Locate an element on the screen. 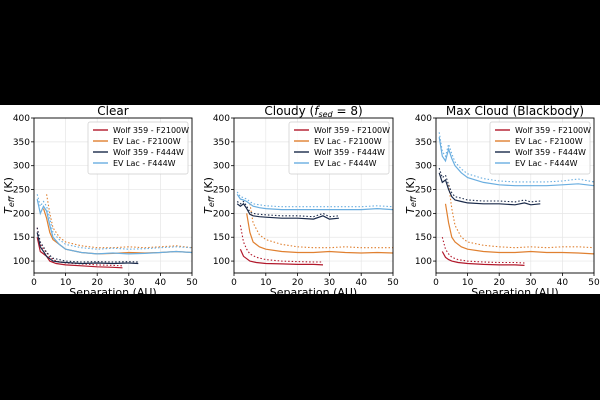 The image size is (600, 400). panel-title: Cloudy (fsed = 8) is located at coordinates (313, 112).